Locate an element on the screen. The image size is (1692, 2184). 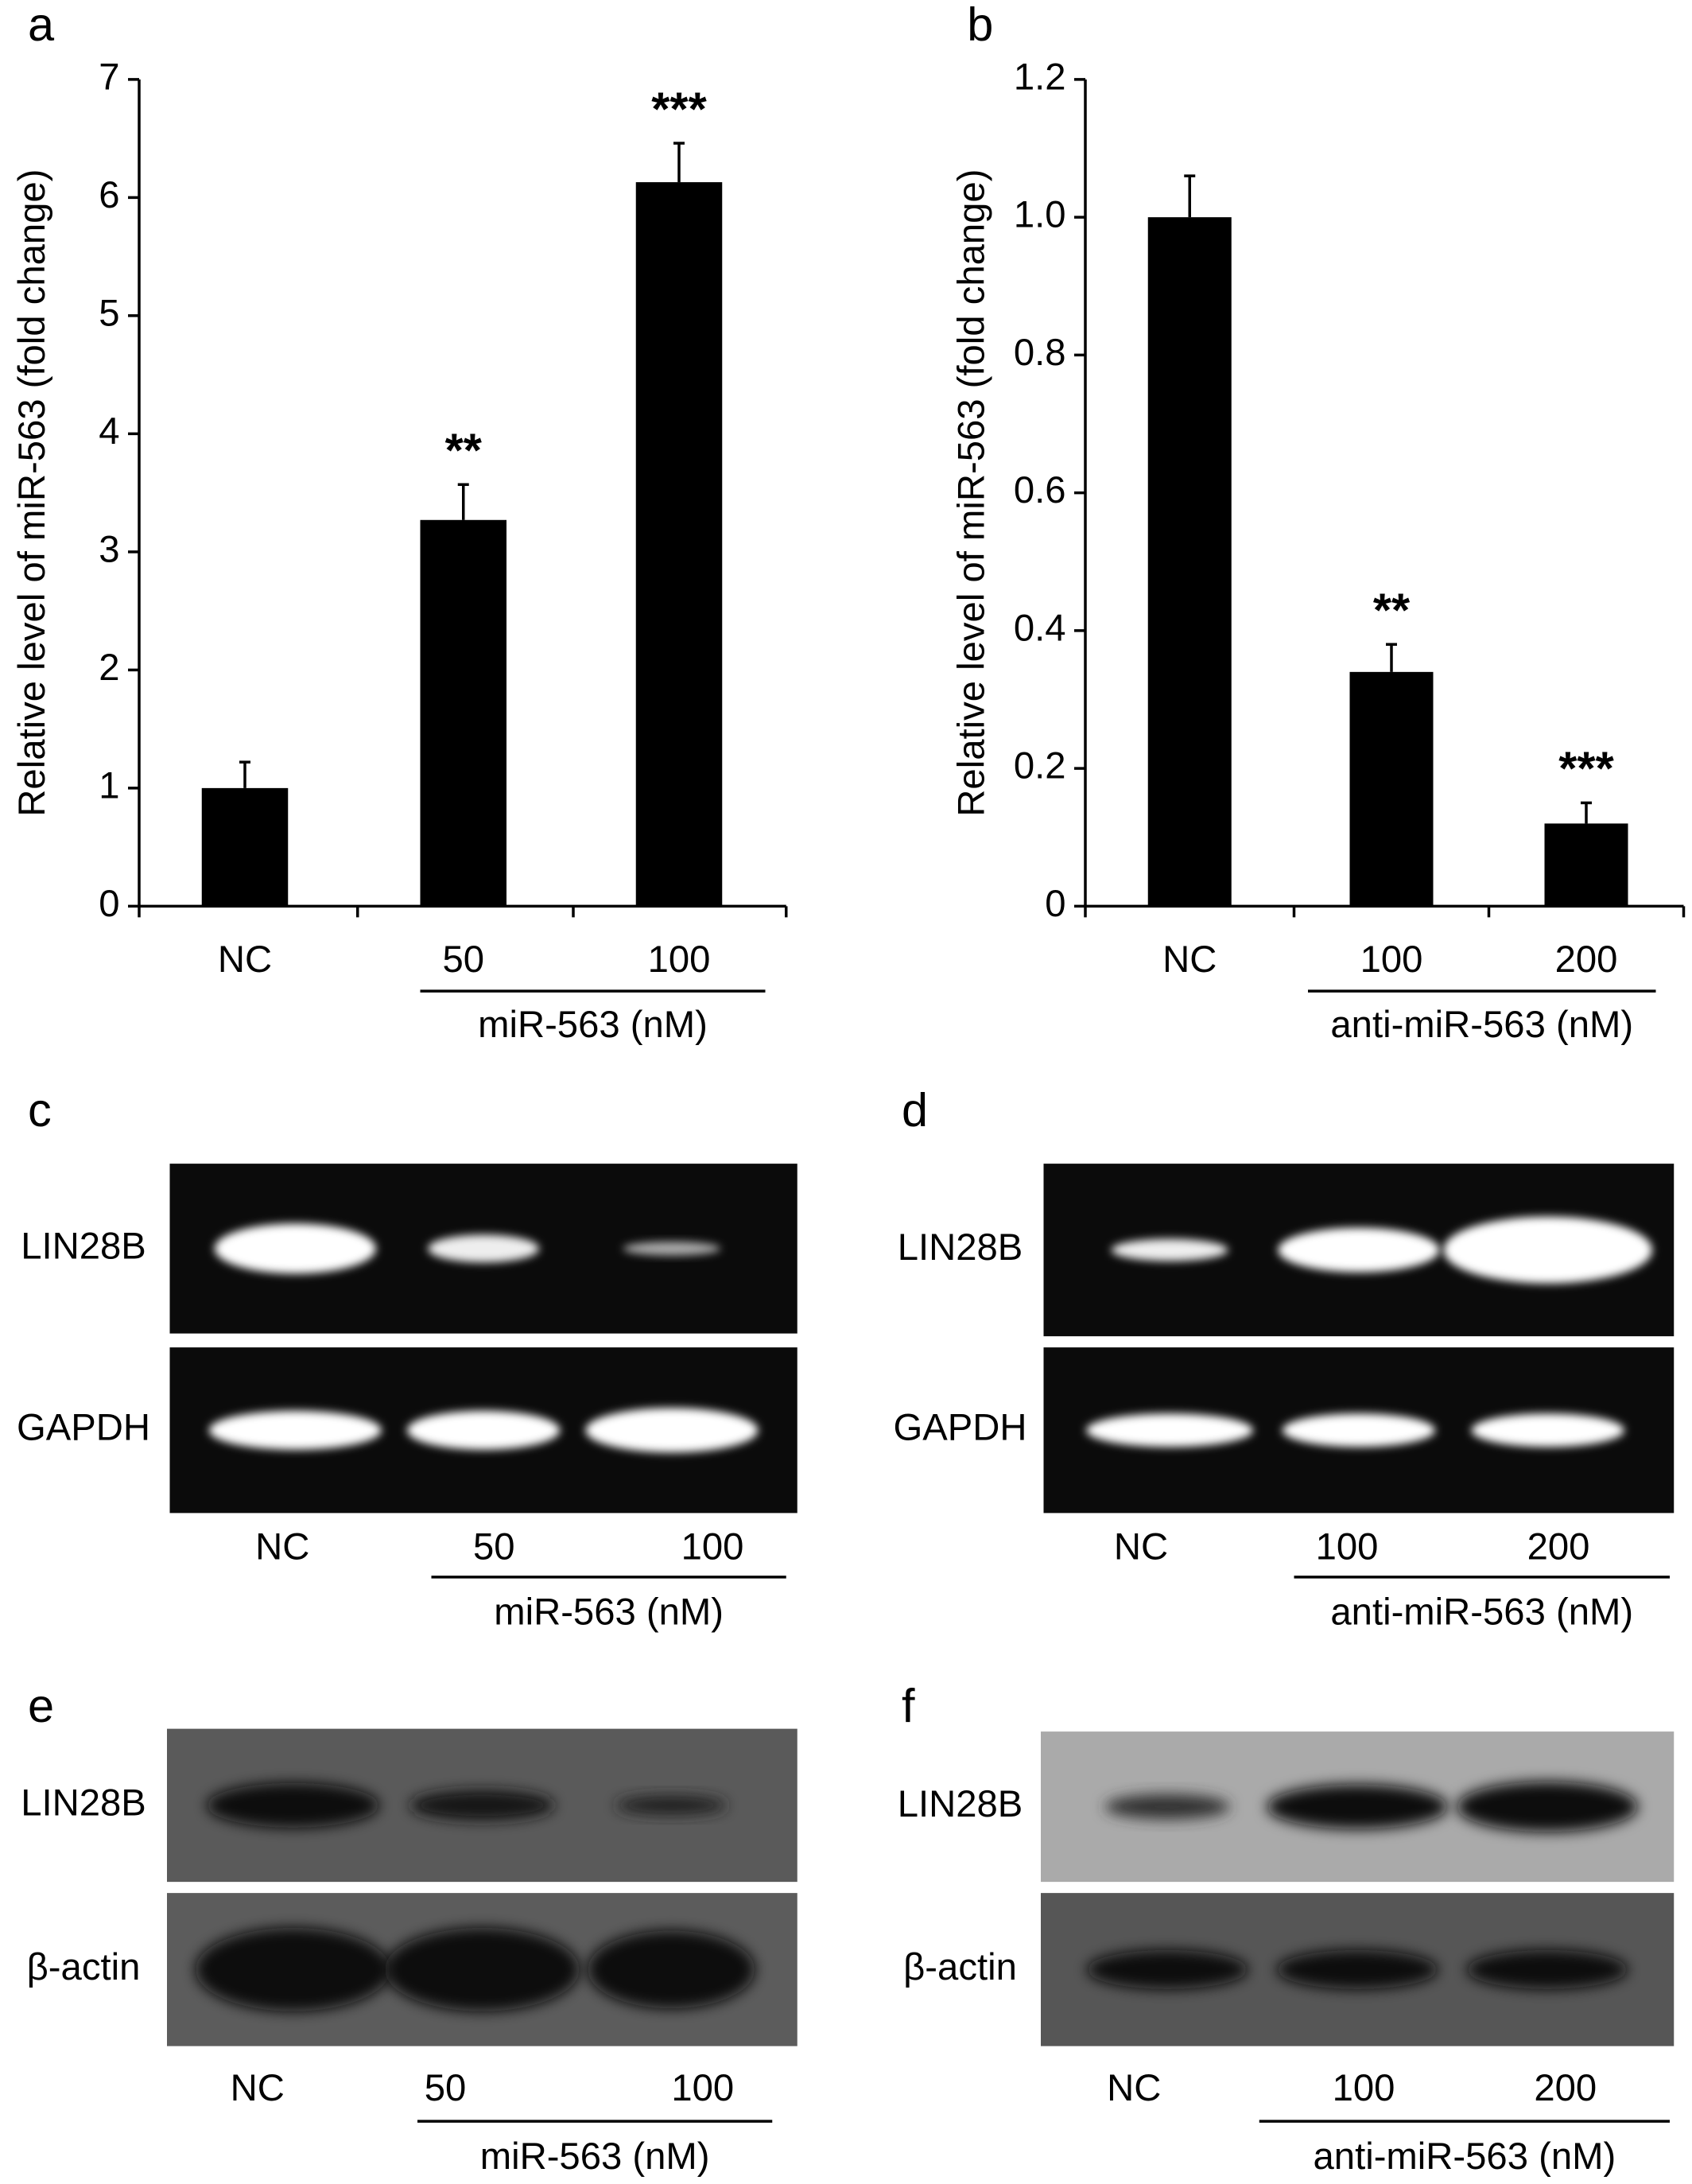
y-tick-label: 0.8 is located at coordinates (1040, 353).